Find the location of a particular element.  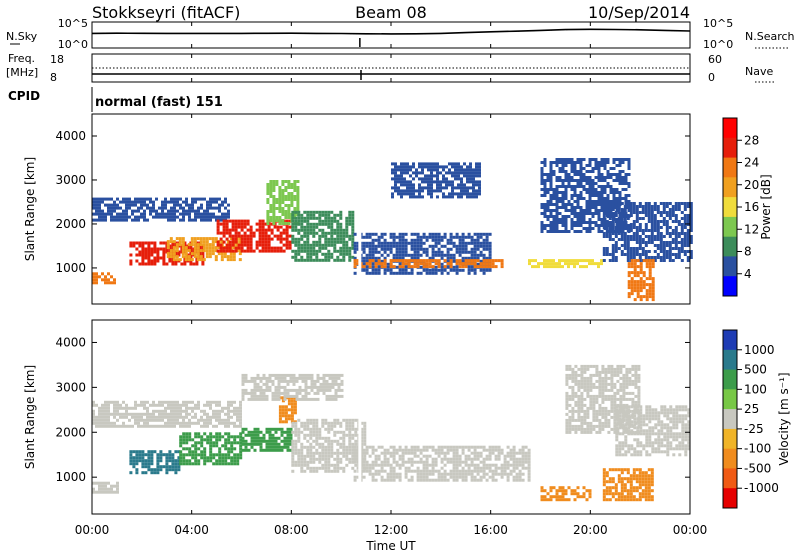

cpid-label: CPID is located at coordinates (24, 96).